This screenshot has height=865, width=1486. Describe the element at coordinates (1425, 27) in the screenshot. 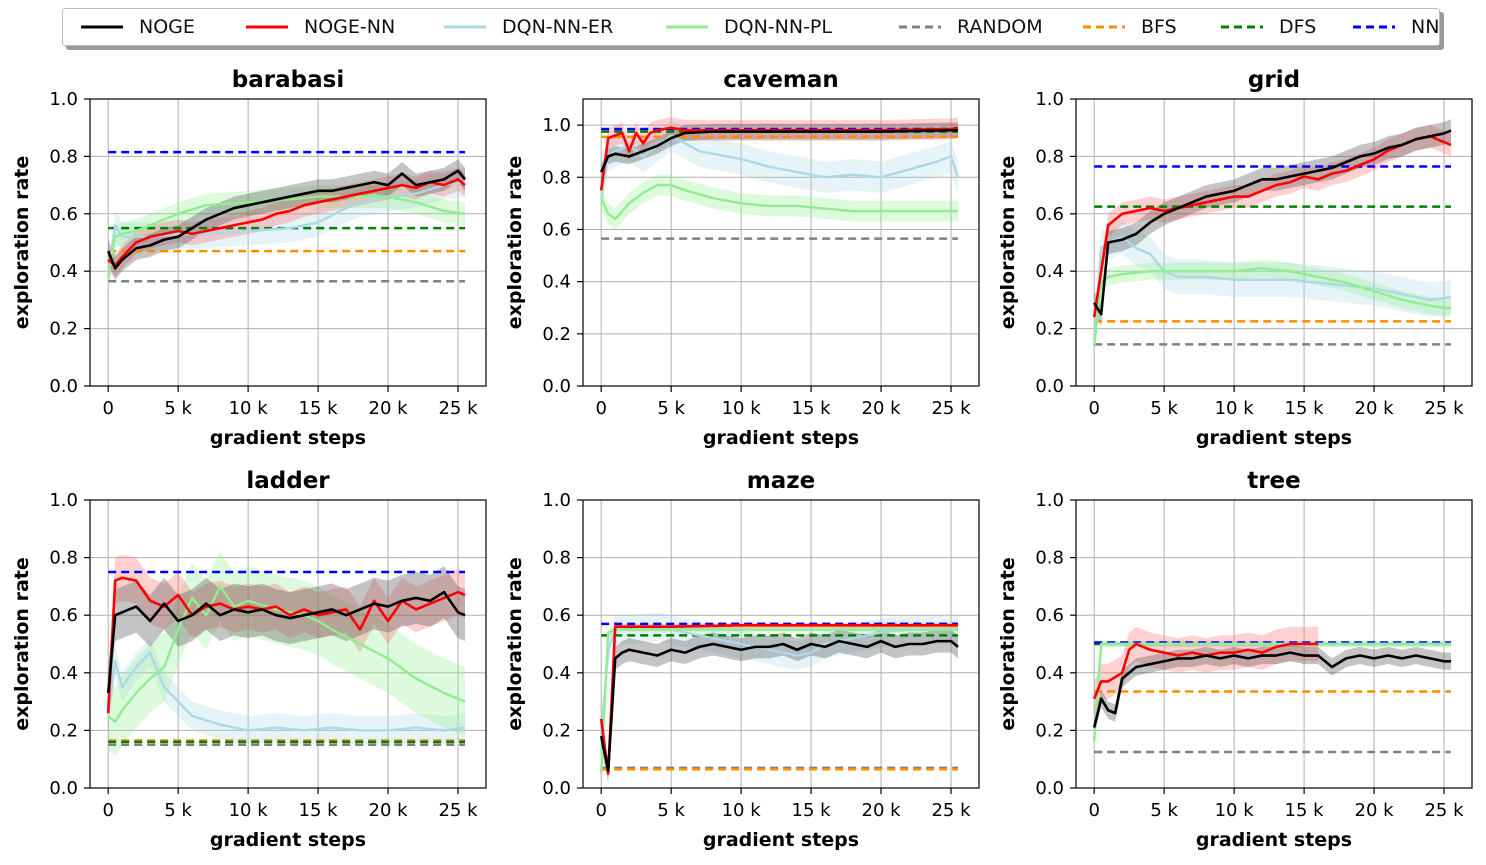

I see `legend-label: NN` at that location.